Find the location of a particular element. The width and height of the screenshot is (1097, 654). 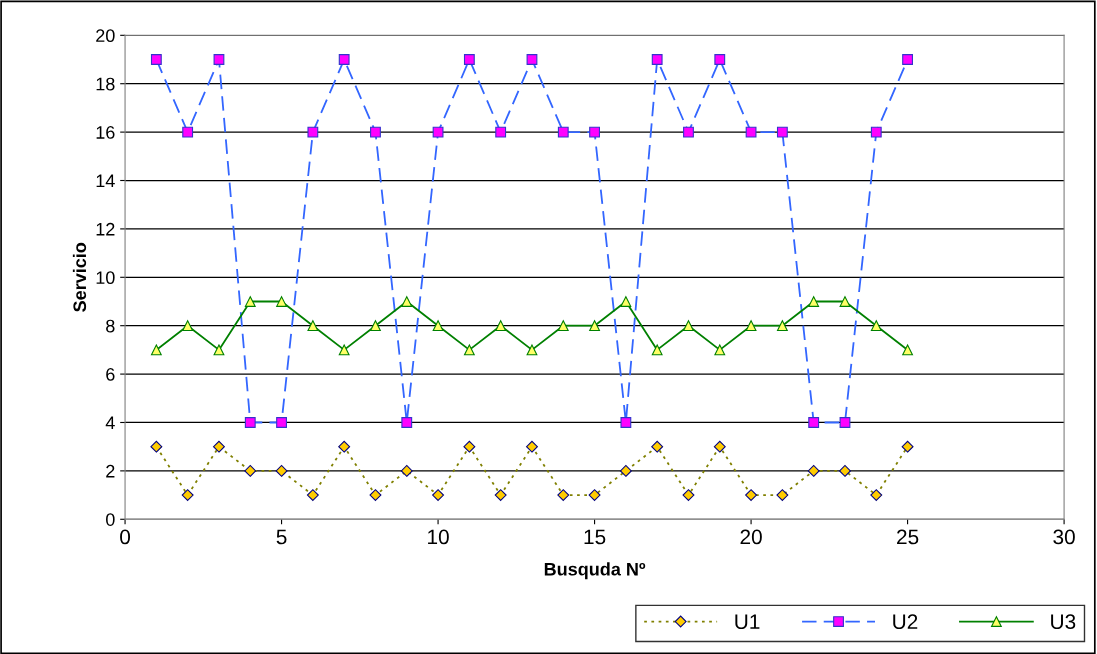

y-tick-label: 12 is located at coordinates (105, 229).